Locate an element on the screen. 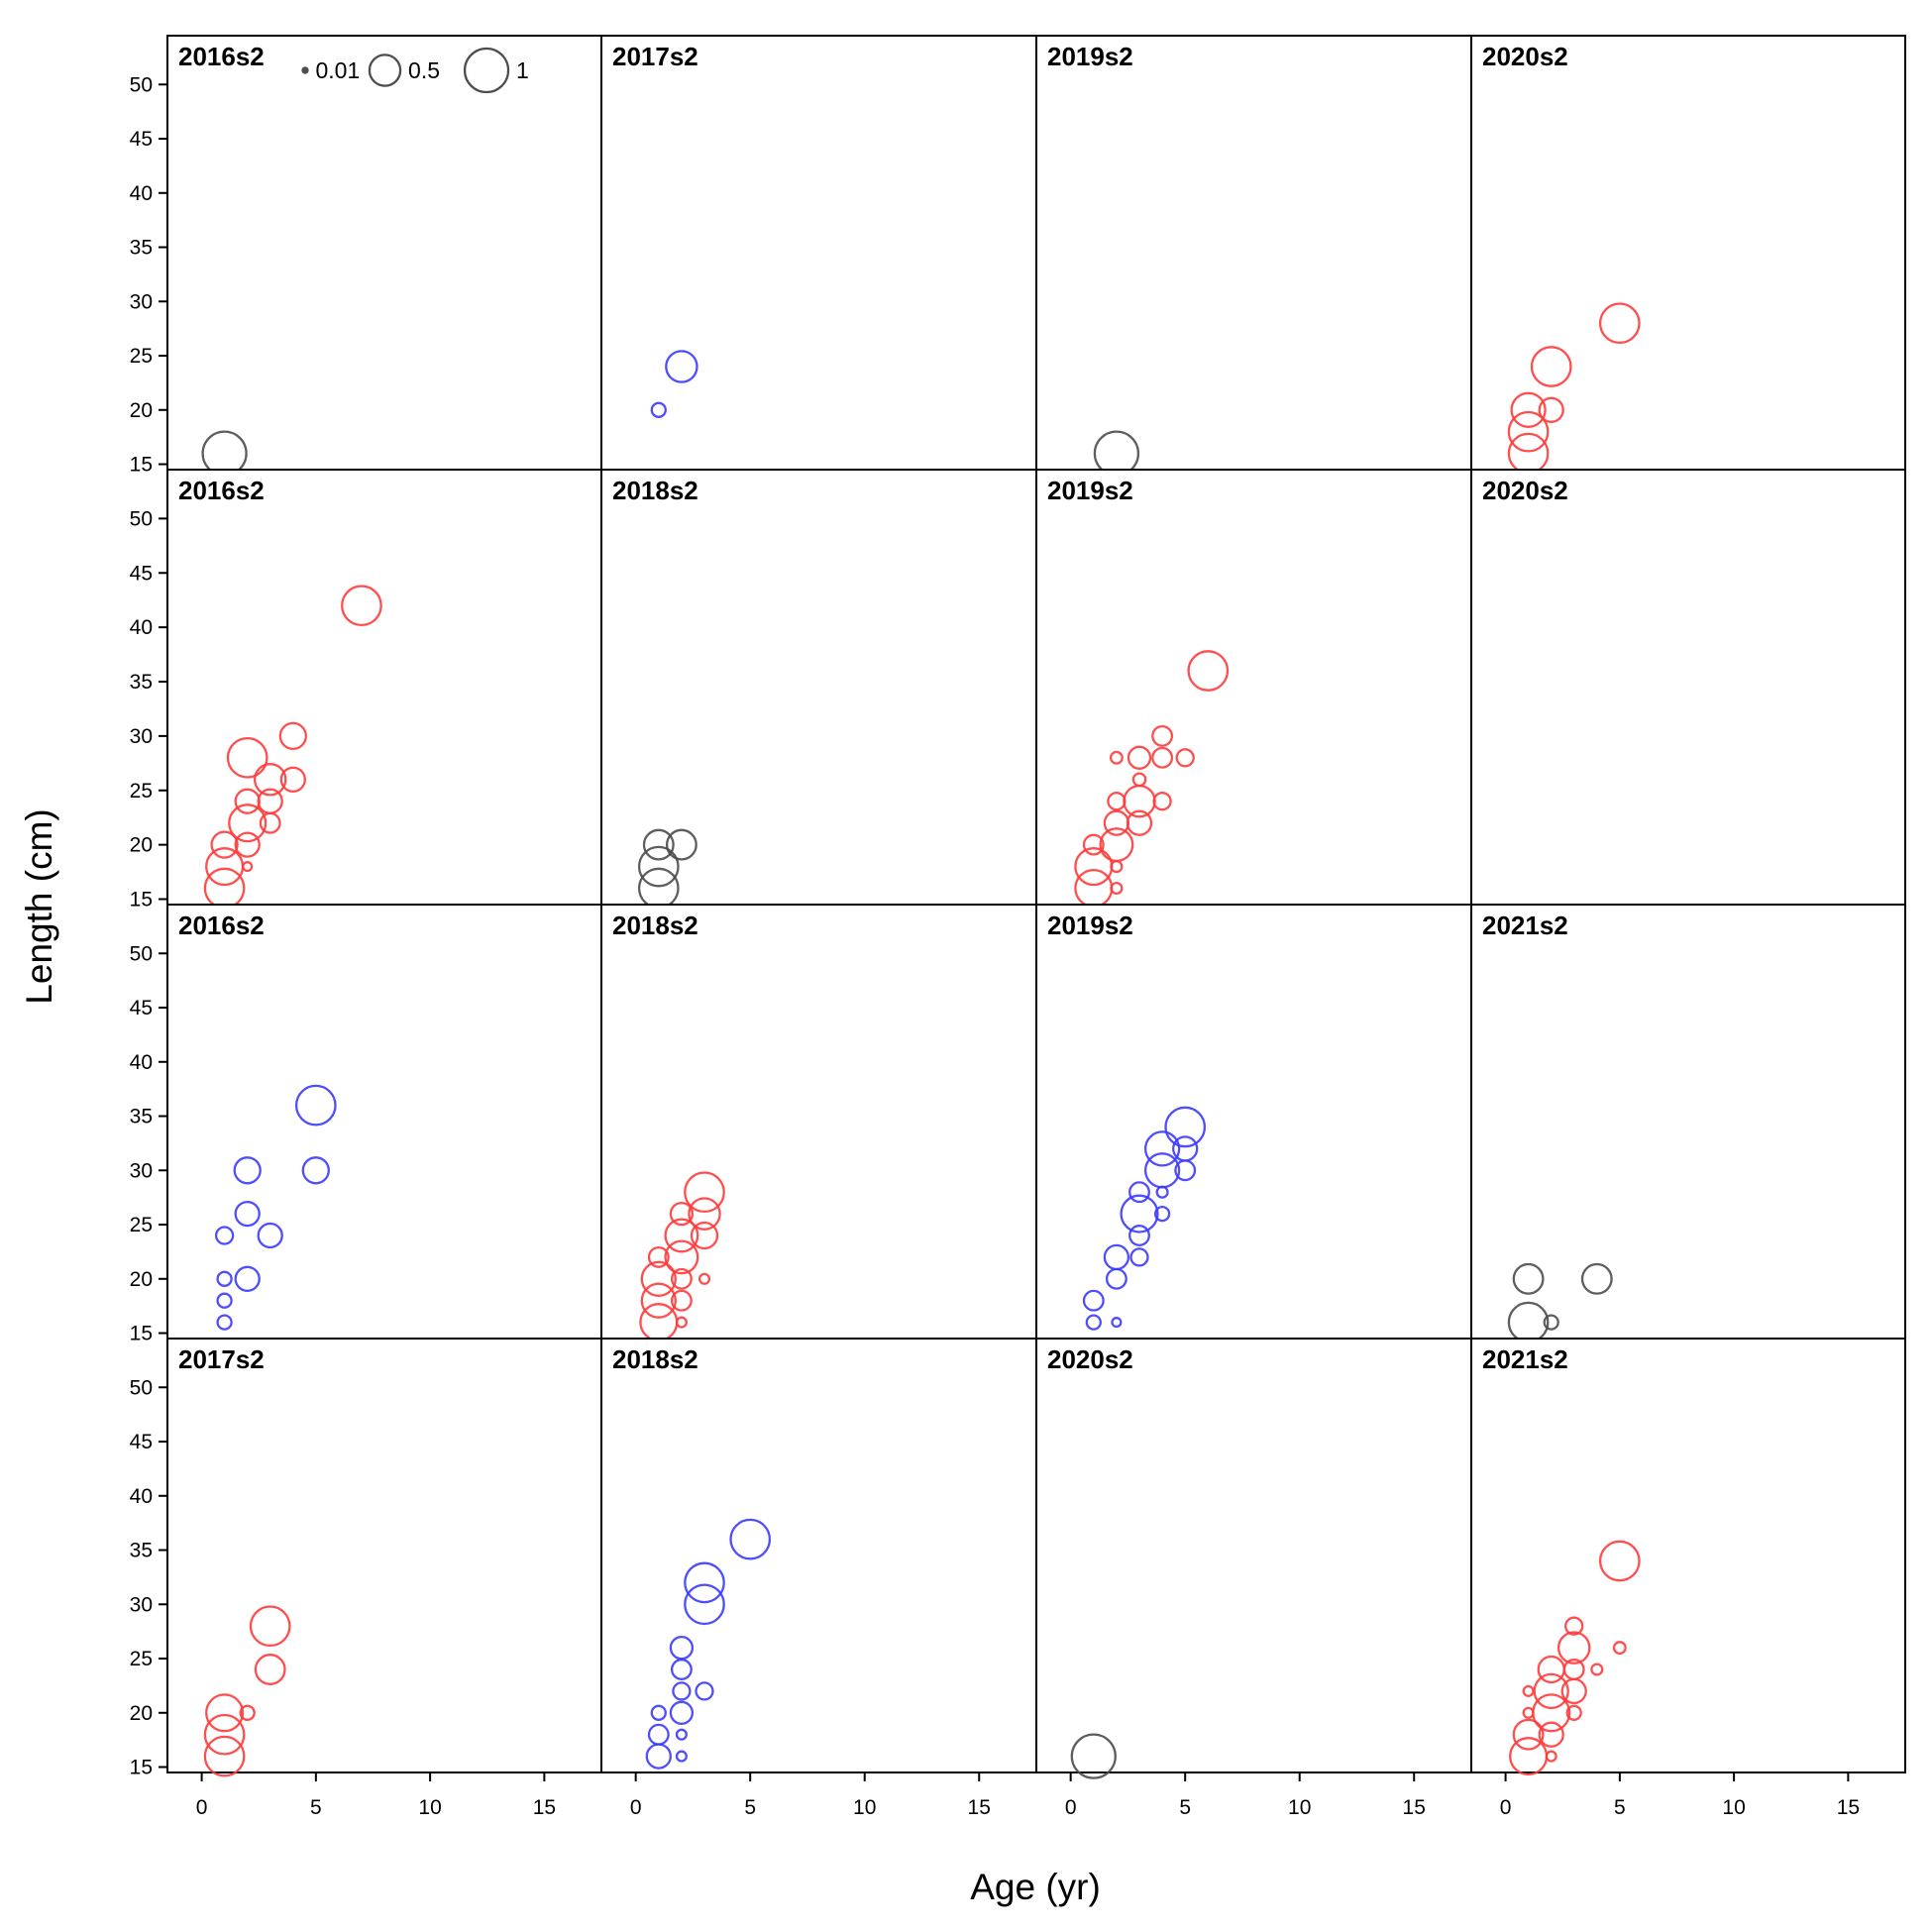  y-tick-label: 35 is located at coordinates (141, 1551).